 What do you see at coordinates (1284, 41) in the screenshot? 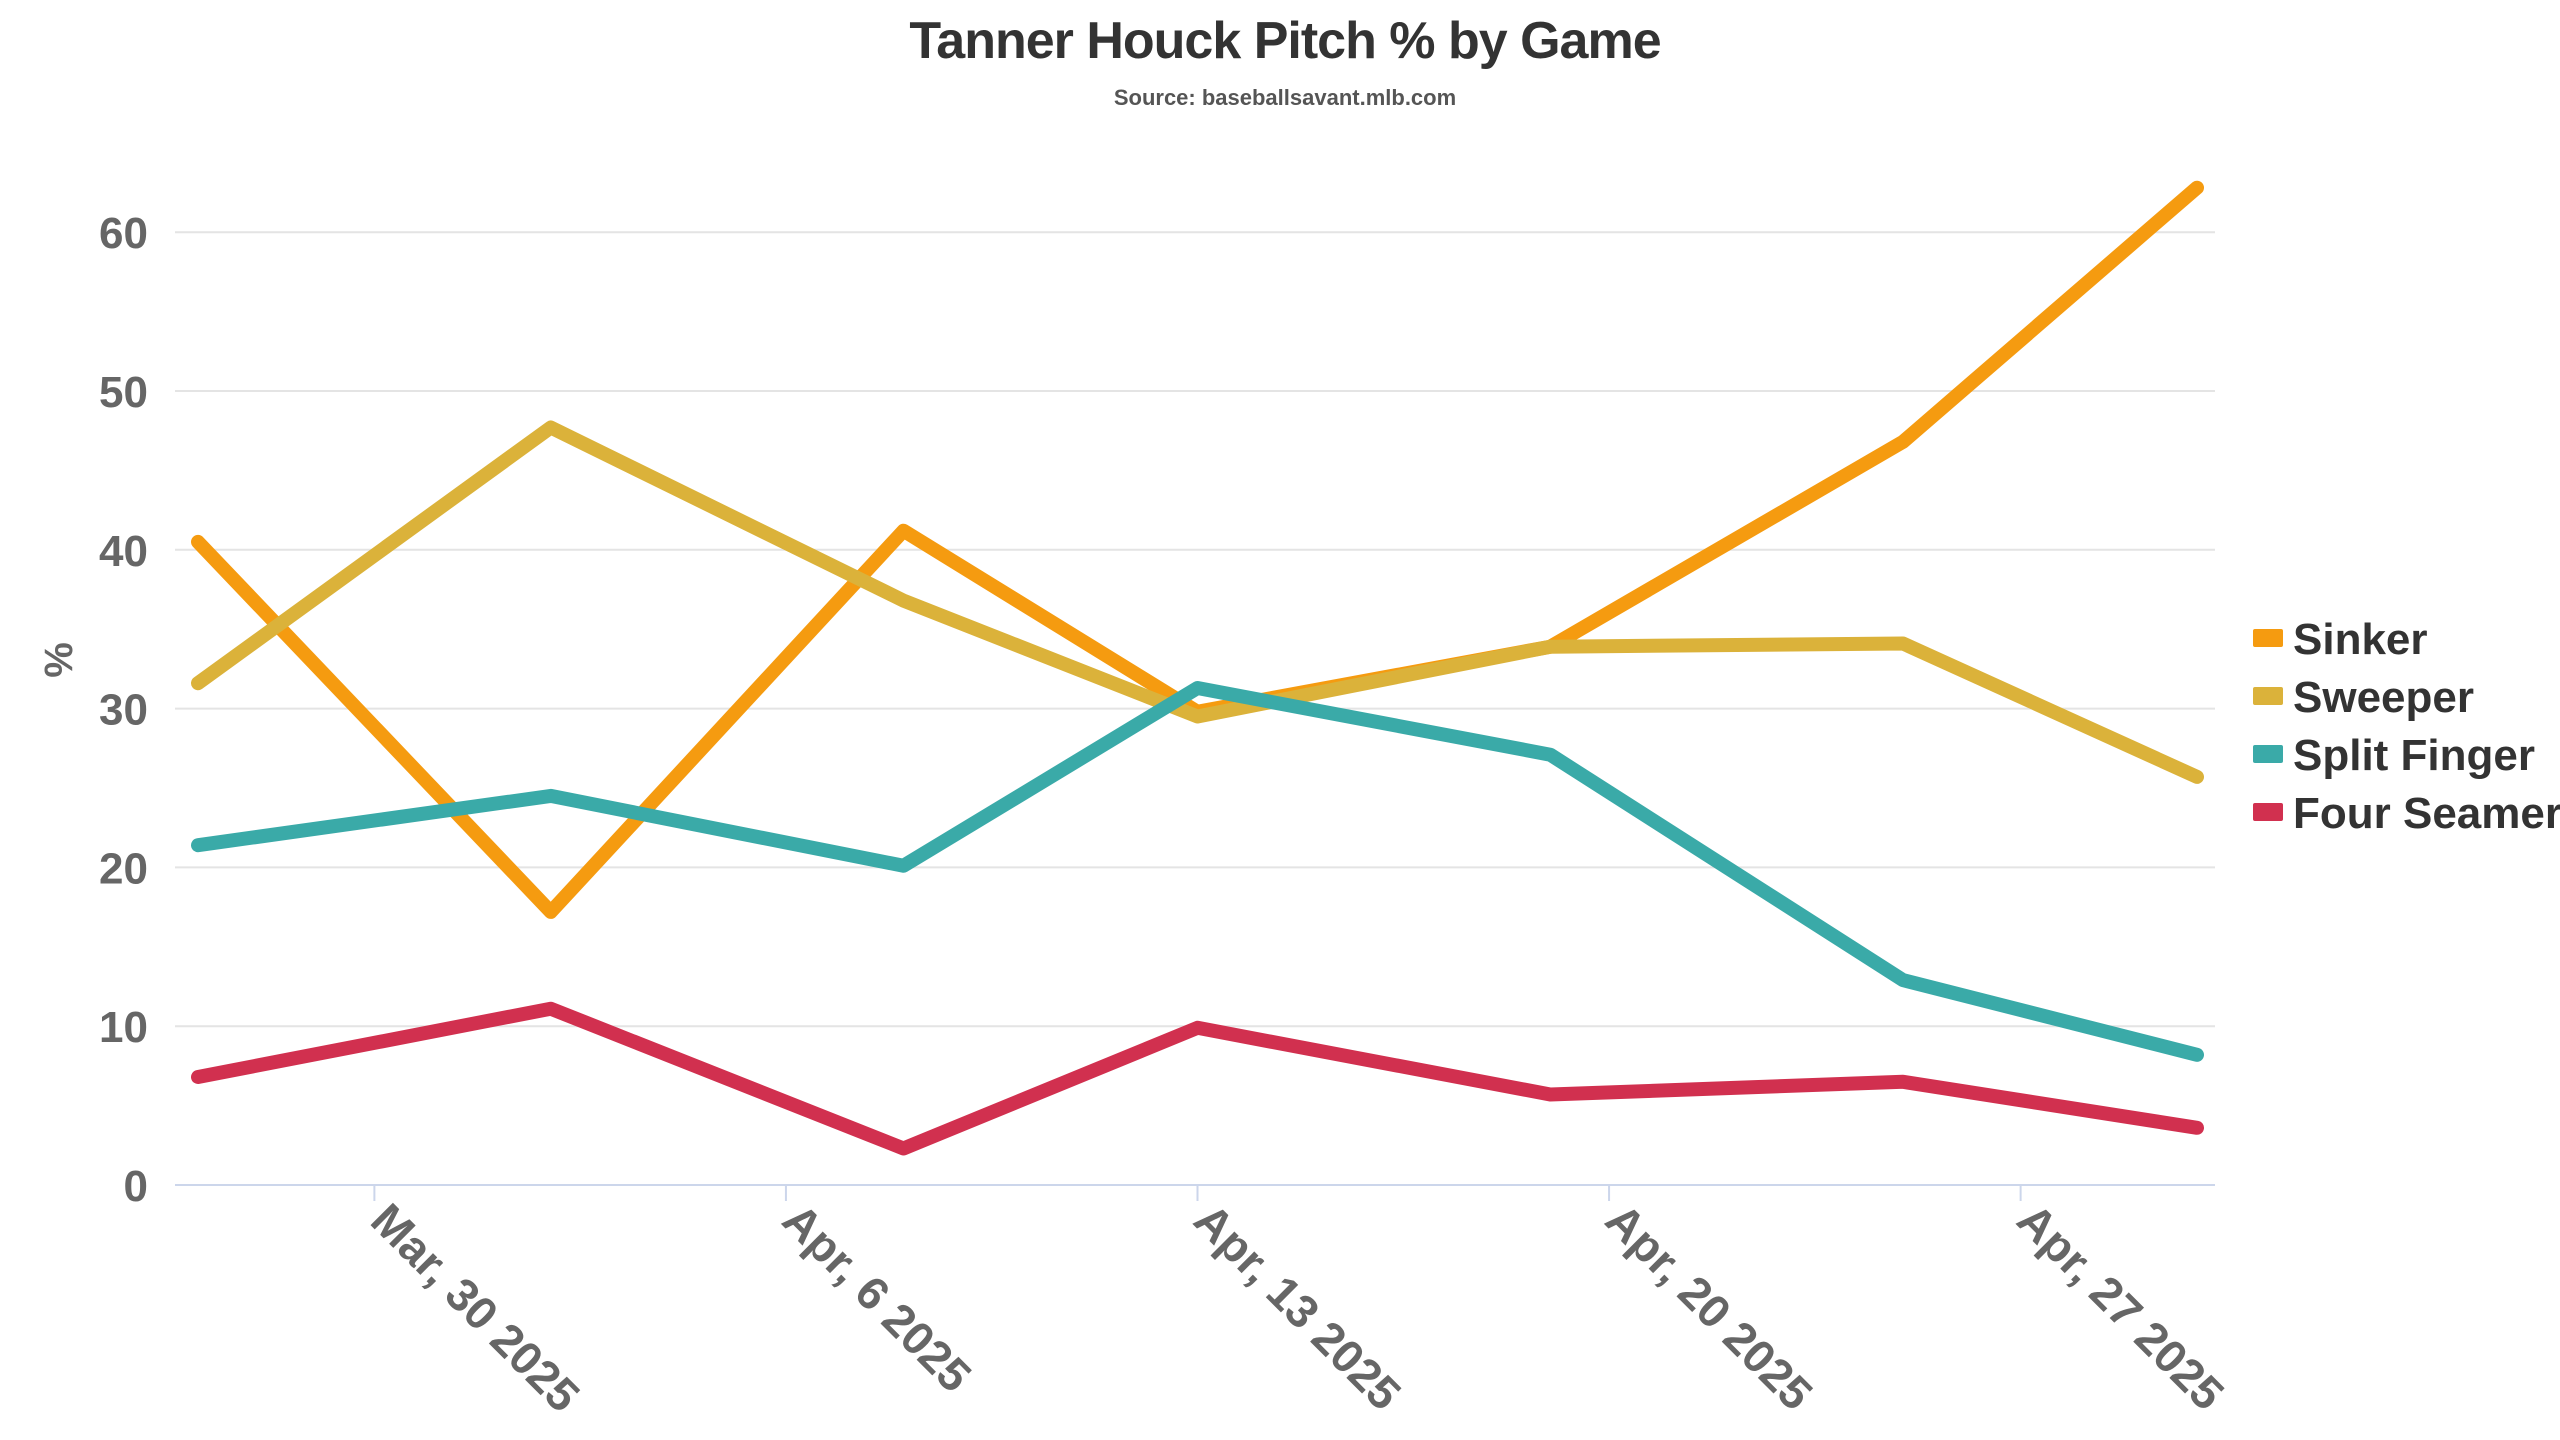
I see `chart-title: Tanner Houck Pitch % by Game` at bounding box center [1284, 41].